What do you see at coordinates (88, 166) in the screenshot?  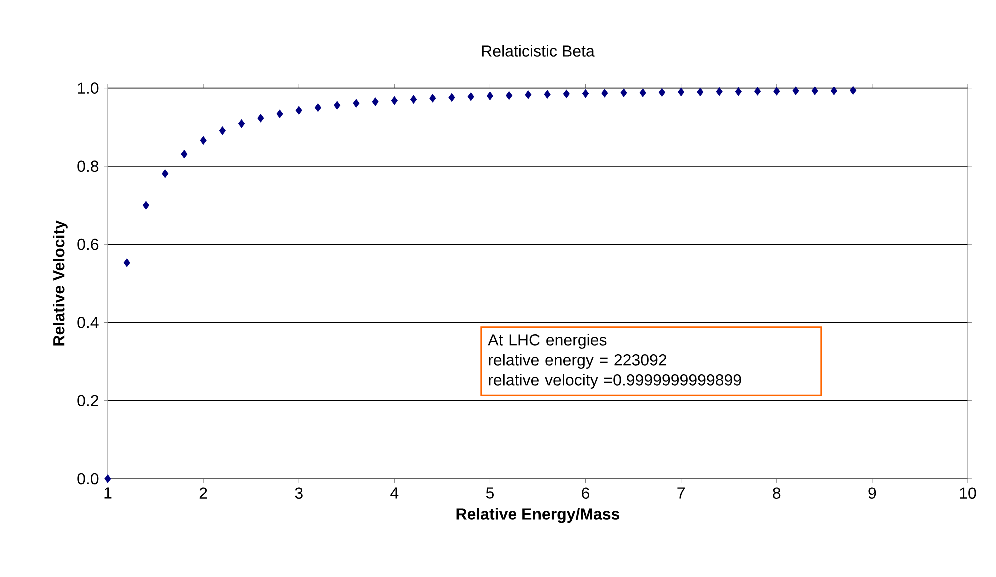 I see `y-tick-label: 0.8` at bounding box center [88, 166].